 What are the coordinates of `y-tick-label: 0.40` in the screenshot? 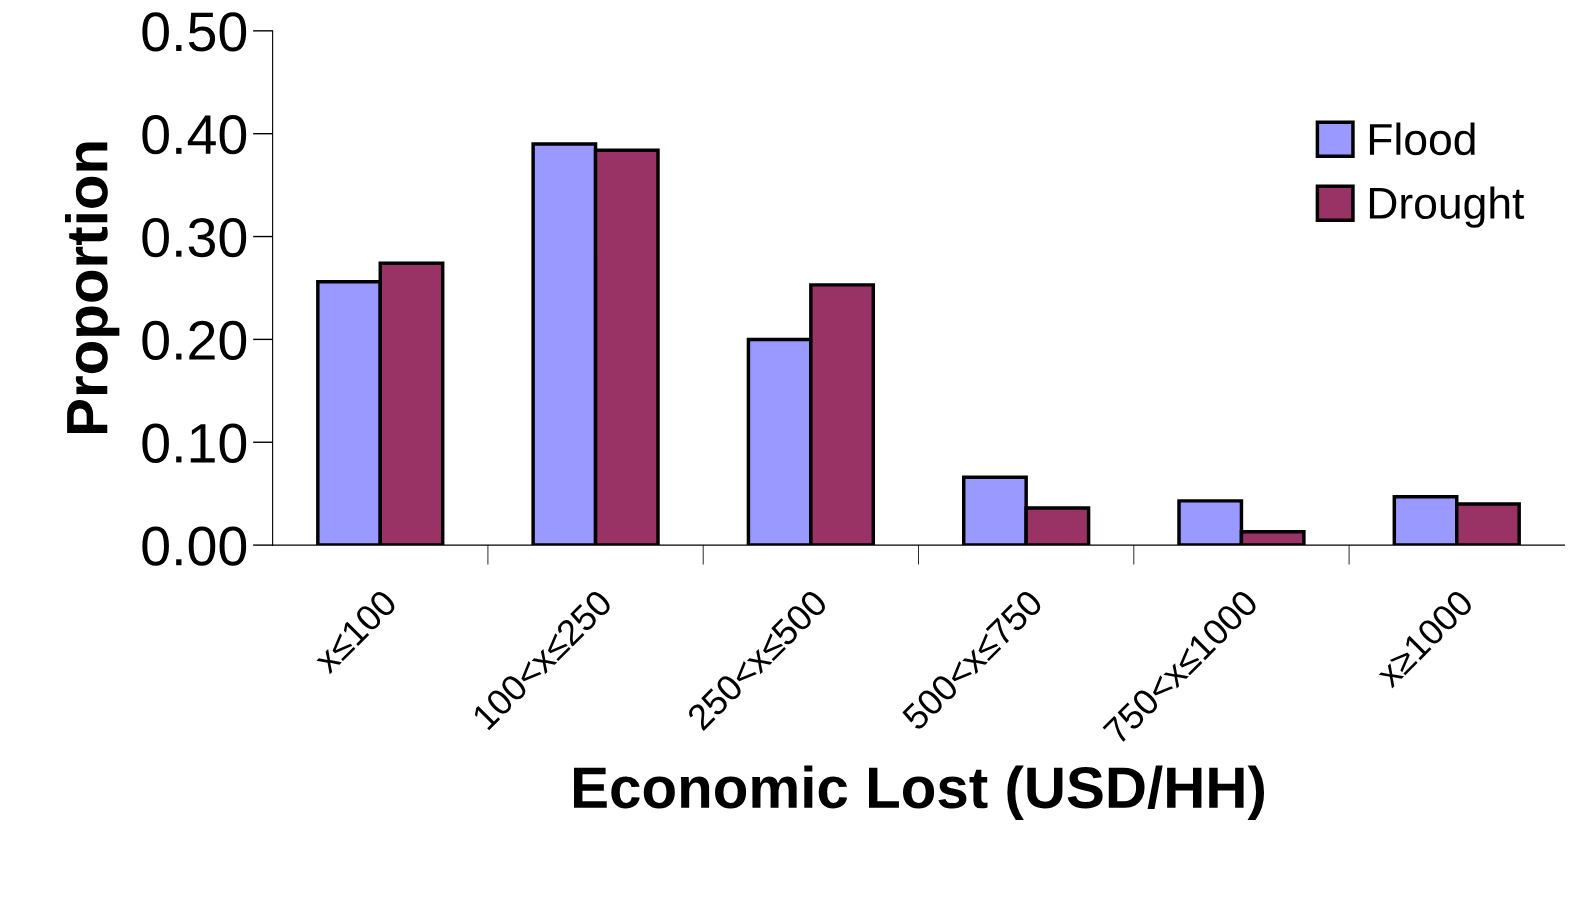 It's located at (194, 135).